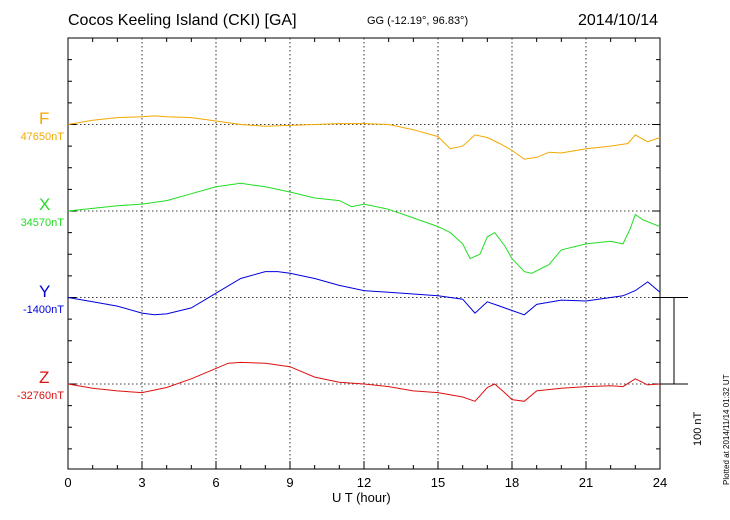 The image size is (730, 520). I want to click on scale-bar-label: 100 nT, so click(698, 428).